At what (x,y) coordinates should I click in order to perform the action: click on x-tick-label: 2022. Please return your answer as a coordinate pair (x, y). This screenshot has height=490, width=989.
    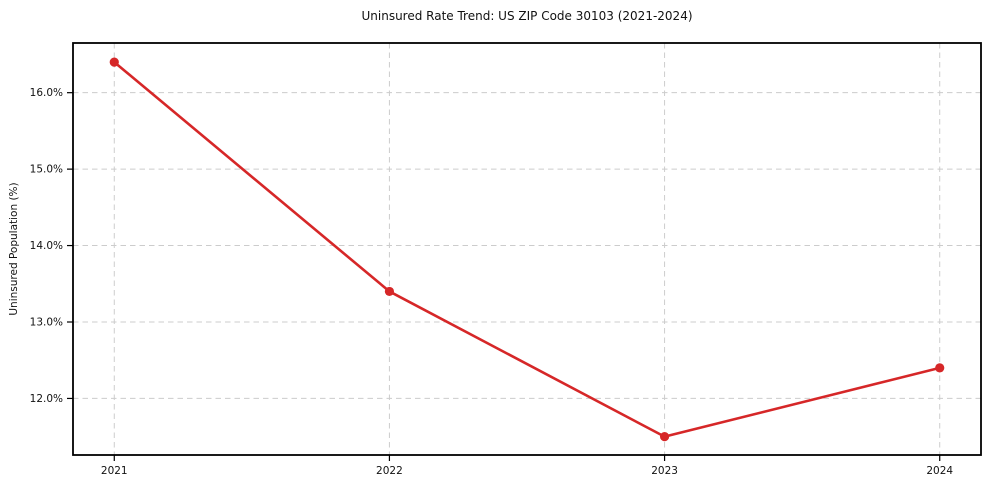
    Looking at the image, I should click on (389, 471).